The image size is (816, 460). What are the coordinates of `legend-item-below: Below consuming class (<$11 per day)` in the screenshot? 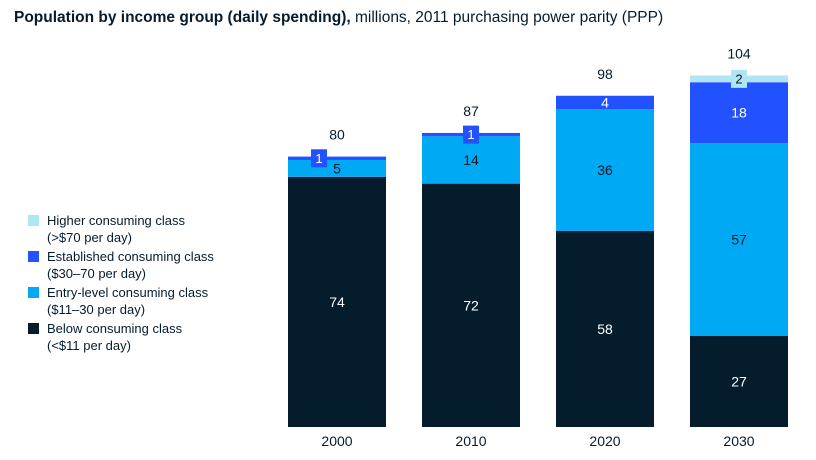 It's located at (121, 337).